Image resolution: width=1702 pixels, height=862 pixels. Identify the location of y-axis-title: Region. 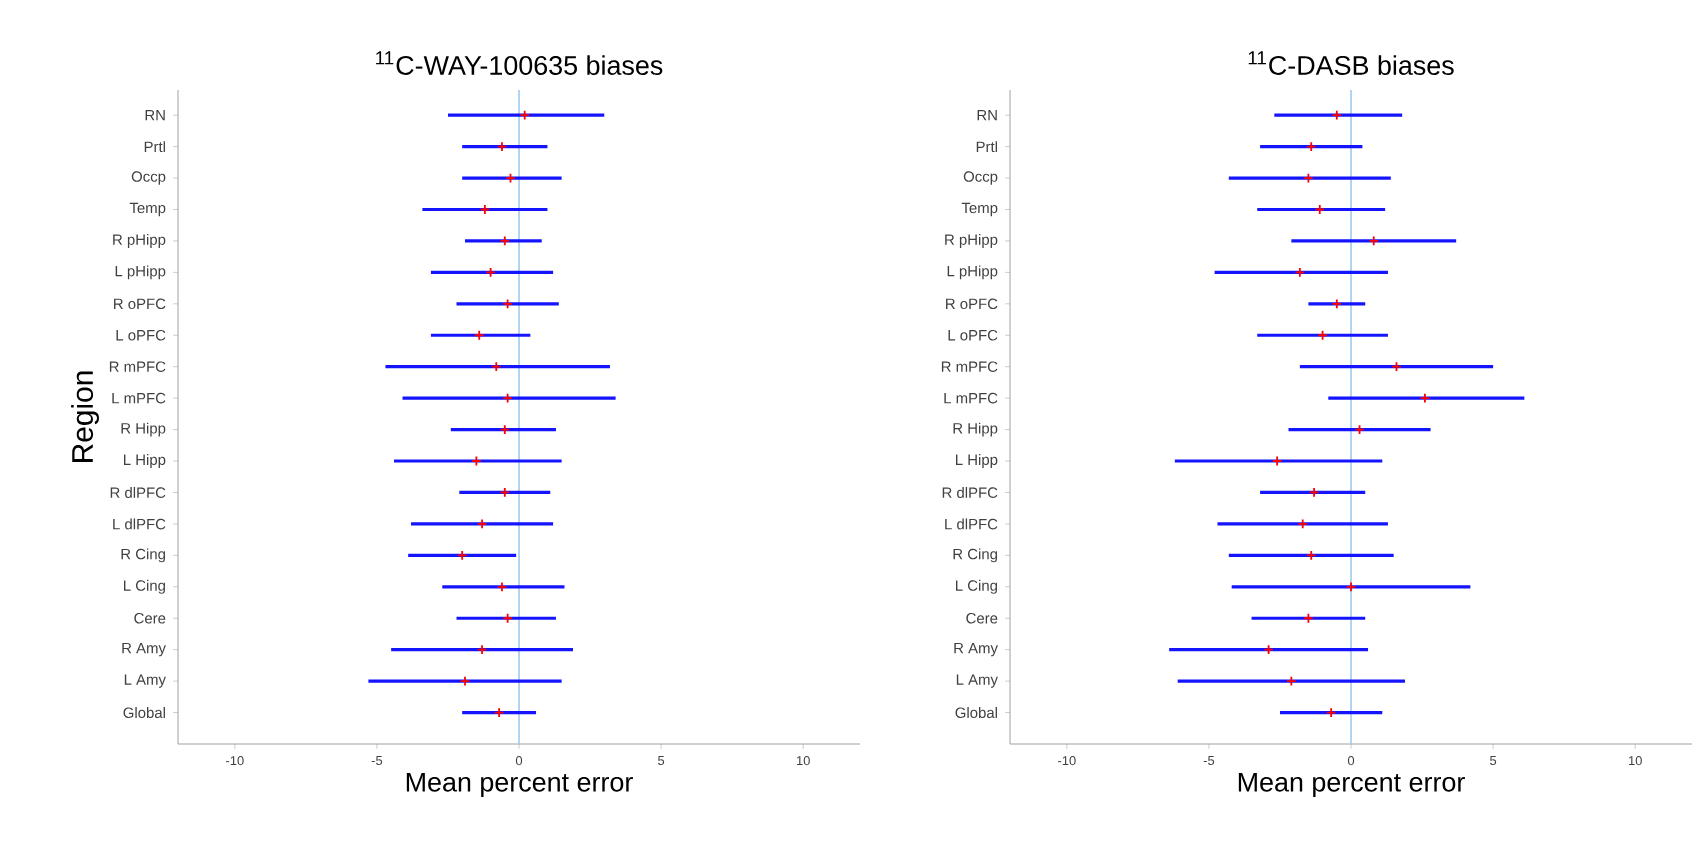
(85, 416).